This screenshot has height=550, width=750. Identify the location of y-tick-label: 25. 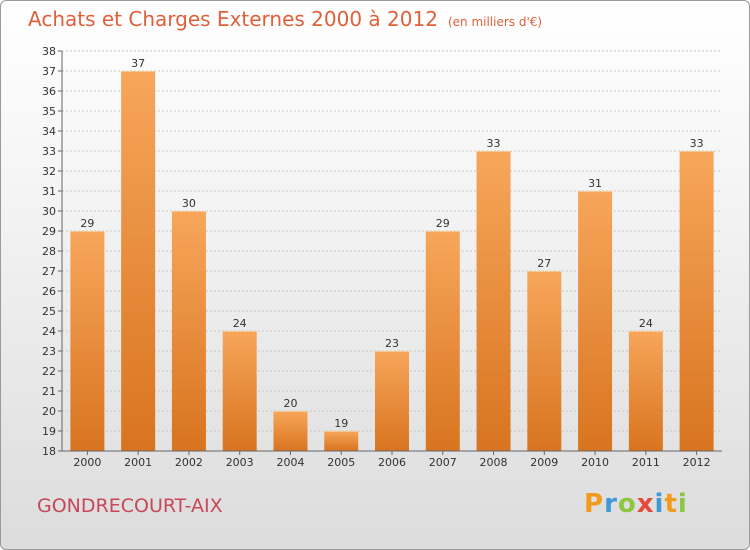
(49, 311).